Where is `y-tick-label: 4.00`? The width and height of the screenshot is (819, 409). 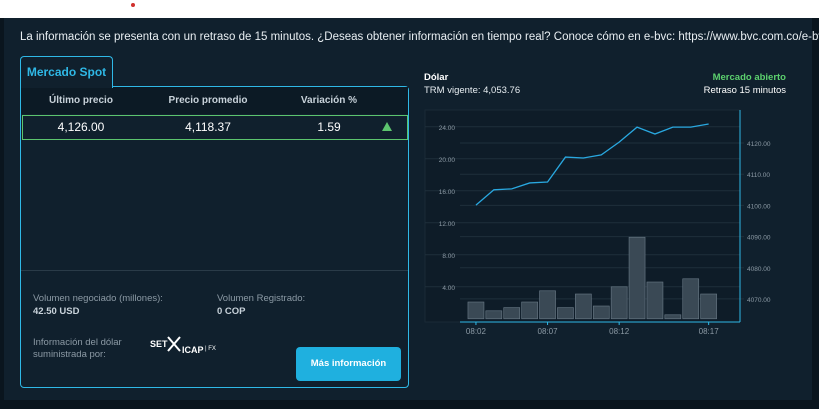 y-tick-label: 4.00 is located at coordinates (448, 288).